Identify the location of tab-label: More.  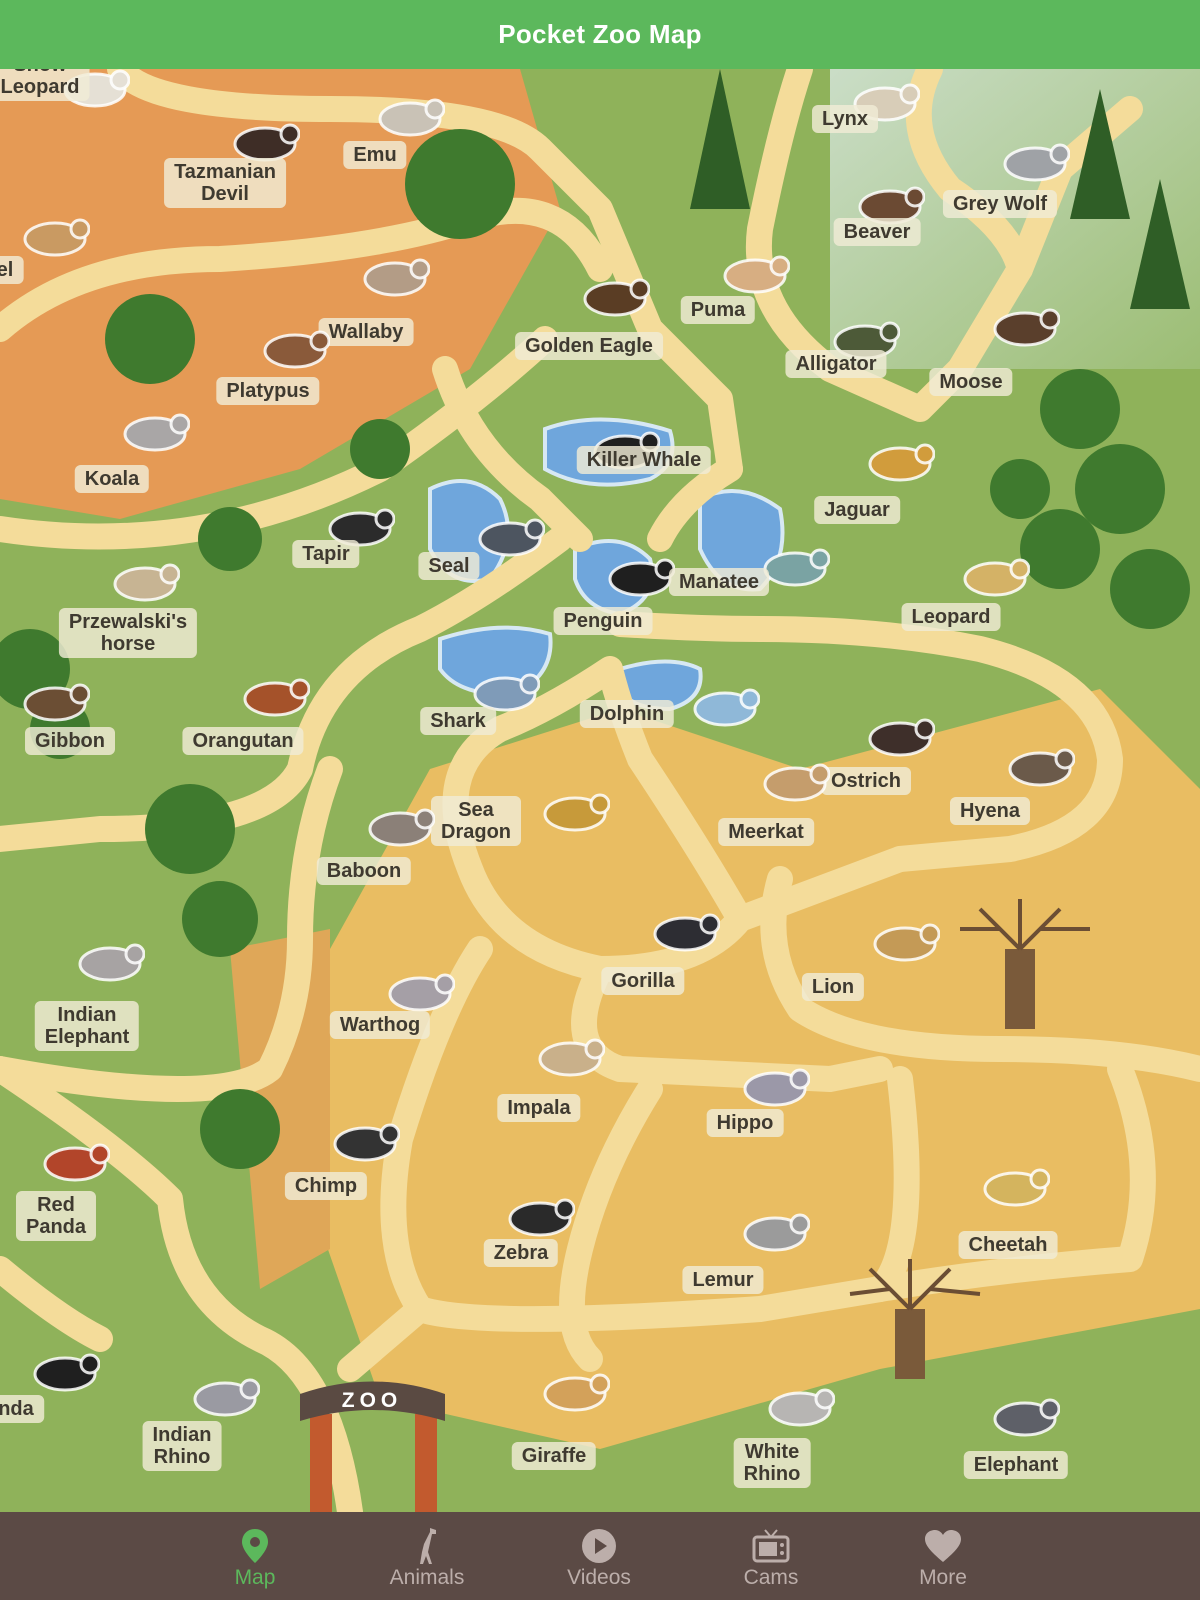
(943, 1577).